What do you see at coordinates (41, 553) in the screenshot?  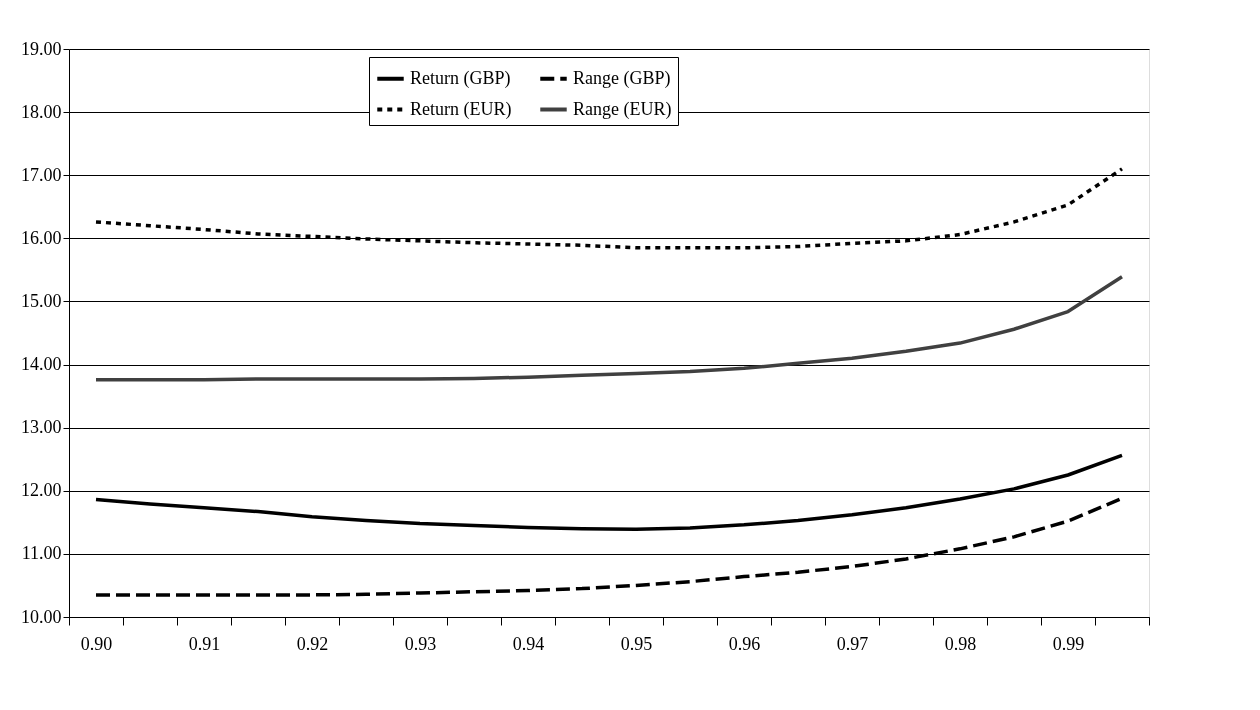 I see `y-tick-label: 11.00` at bounding box center [41, 553].